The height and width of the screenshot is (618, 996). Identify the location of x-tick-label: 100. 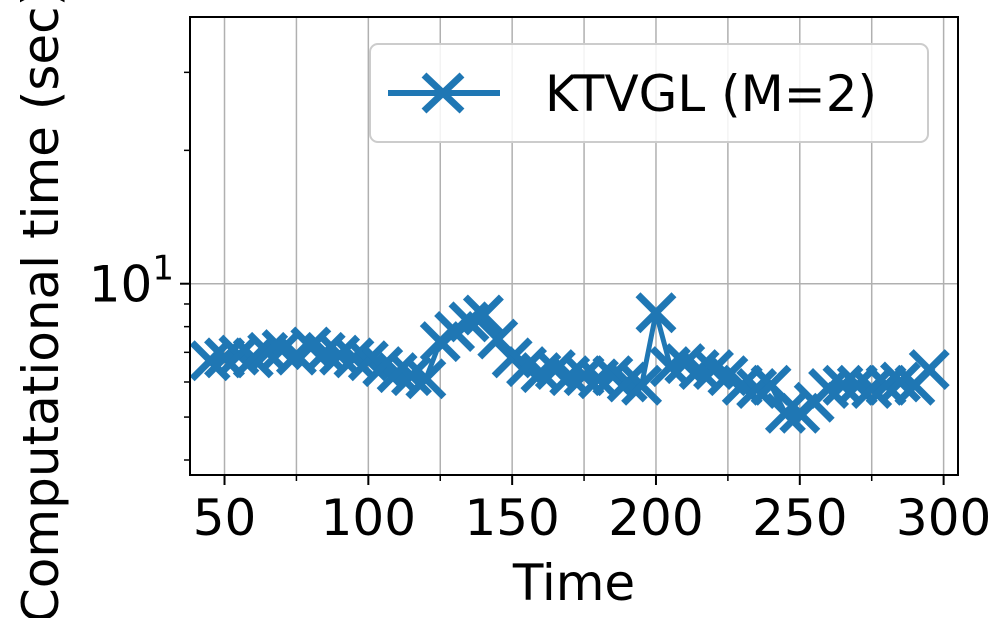
(368, 518).